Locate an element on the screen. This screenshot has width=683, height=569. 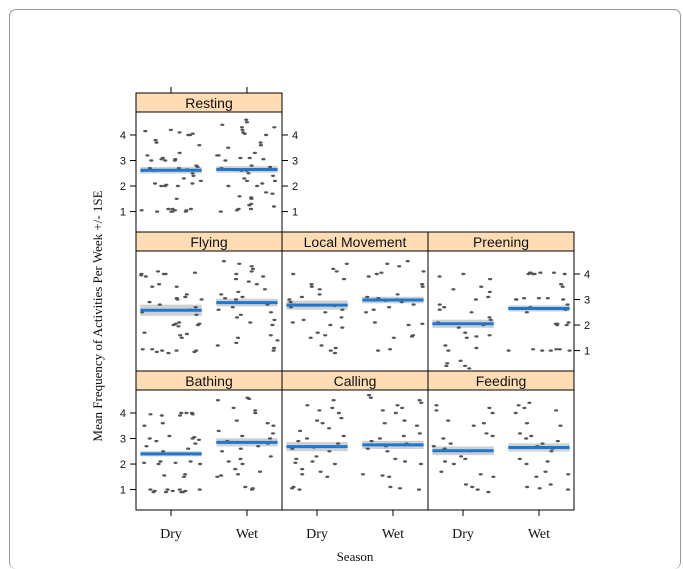
y-tick-label: 1 is located at coordinates (295, 213).